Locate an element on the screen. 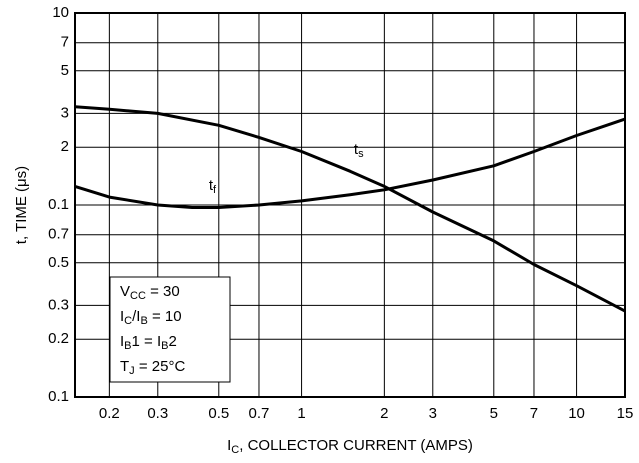  text: , COLLECTOR CURRENT (AMPS) is located at coordinates (356, 445).